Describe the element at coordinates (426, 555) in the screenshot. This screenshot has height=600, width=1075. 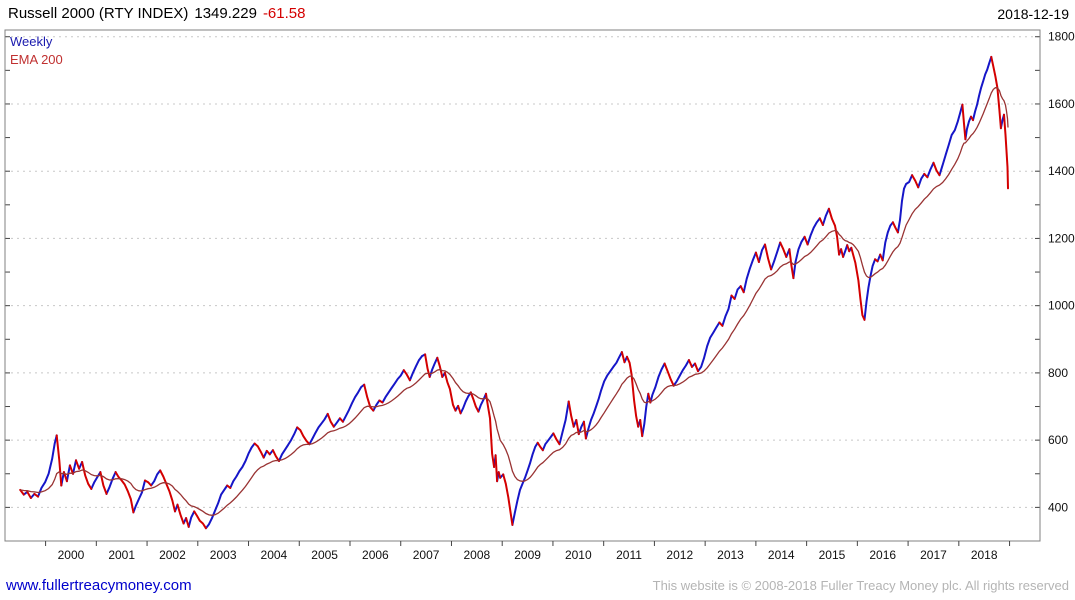
I see `svg-text: 2007` at that location.